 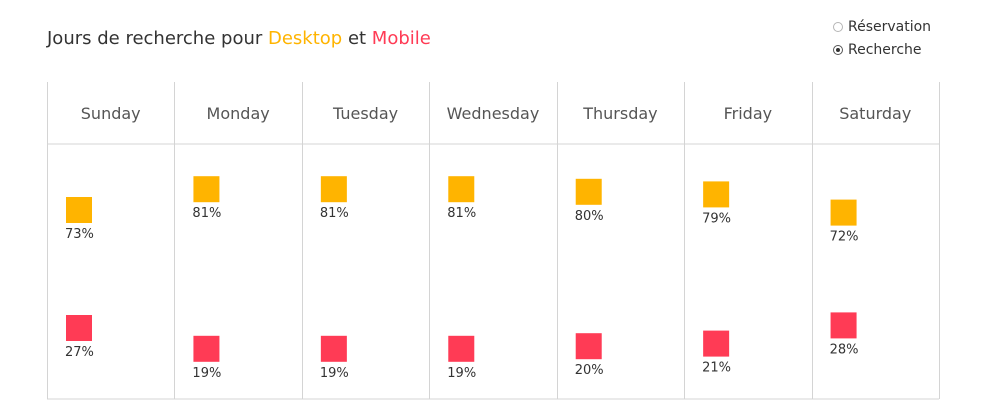 What do you see at coordinates (79, 234) in the screenshot?
I see `desktop-value-label: 73%` at bounding box center [79, 234].